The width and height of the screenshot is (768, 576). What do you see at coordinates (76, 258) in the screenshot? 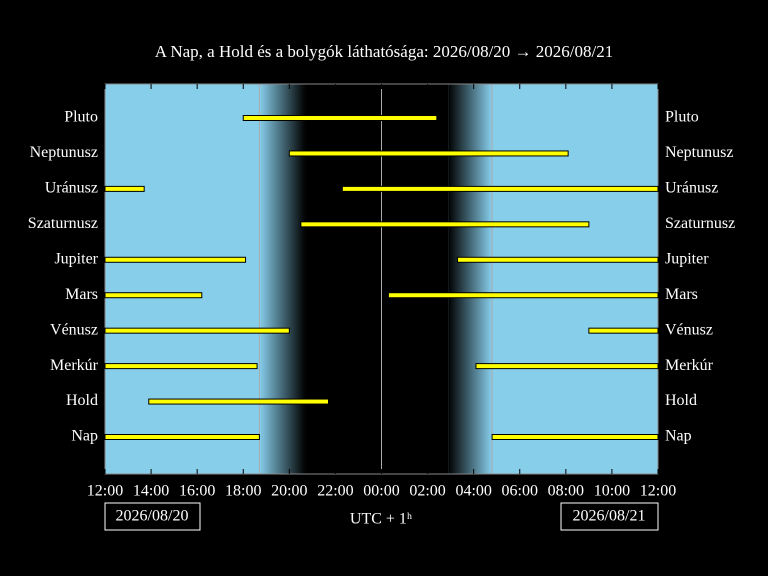
I see `row-label-left: Jupiter` at bounding box center [76, 258].